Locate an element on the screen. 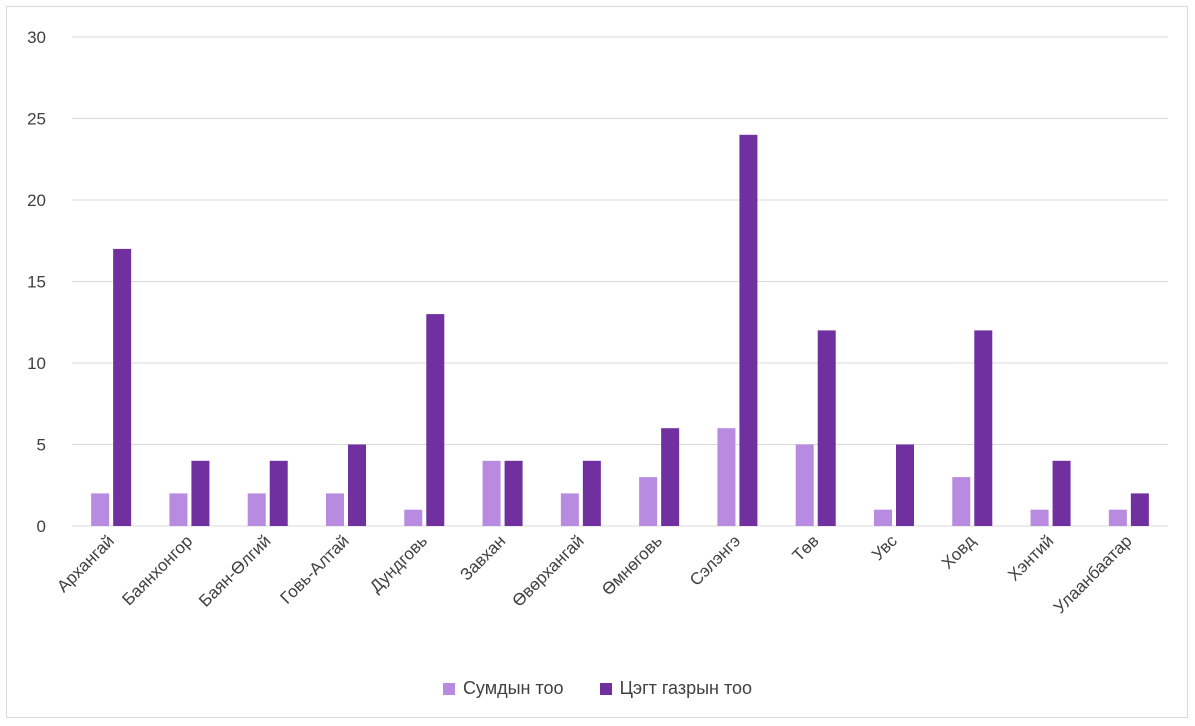  y-tick-label: 10 is located at coordinates (36, 363).